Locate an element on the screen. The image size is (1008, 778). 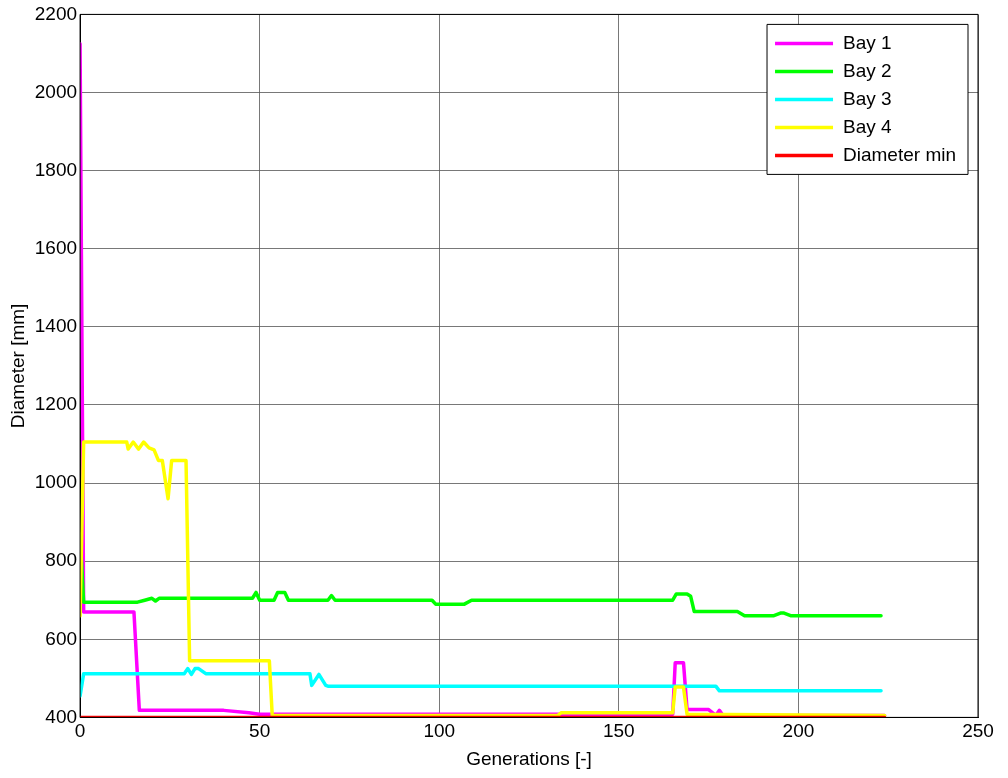
y-tick-label: 1400 is located at coordinates (56, 326).